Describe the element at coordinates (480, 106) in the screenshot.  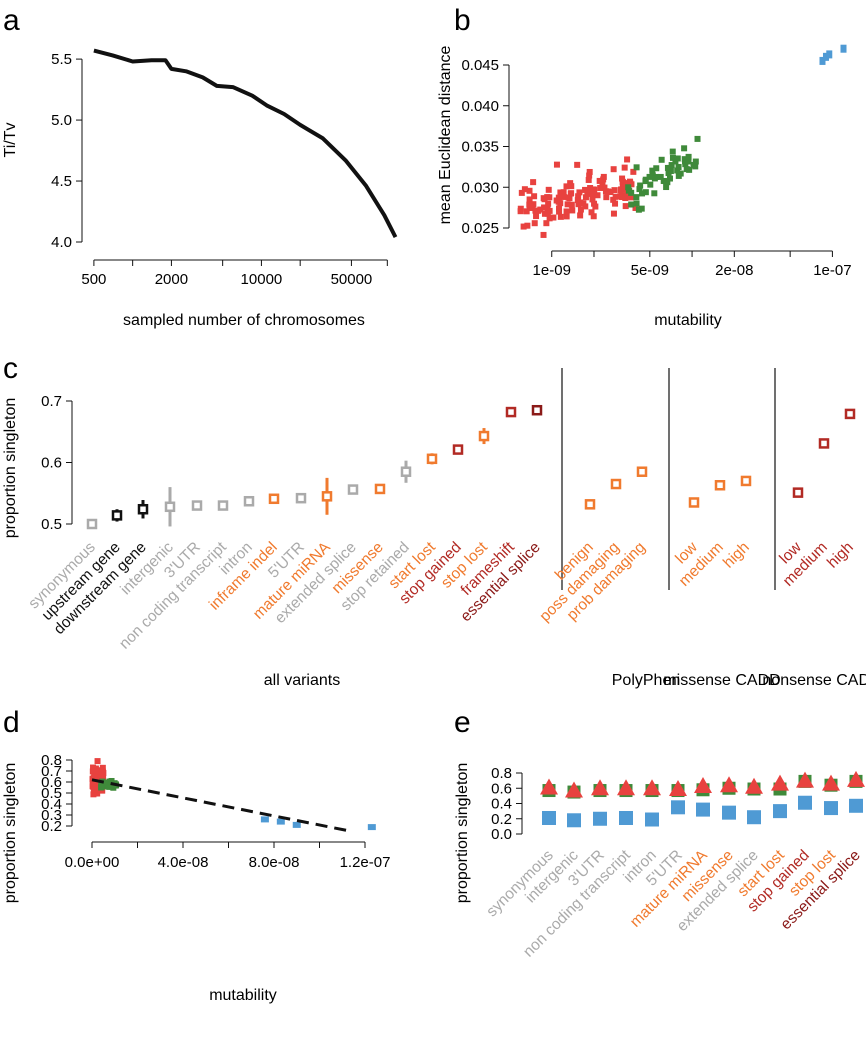
I see `panel-b-ytick-label: 0.040` at that location.